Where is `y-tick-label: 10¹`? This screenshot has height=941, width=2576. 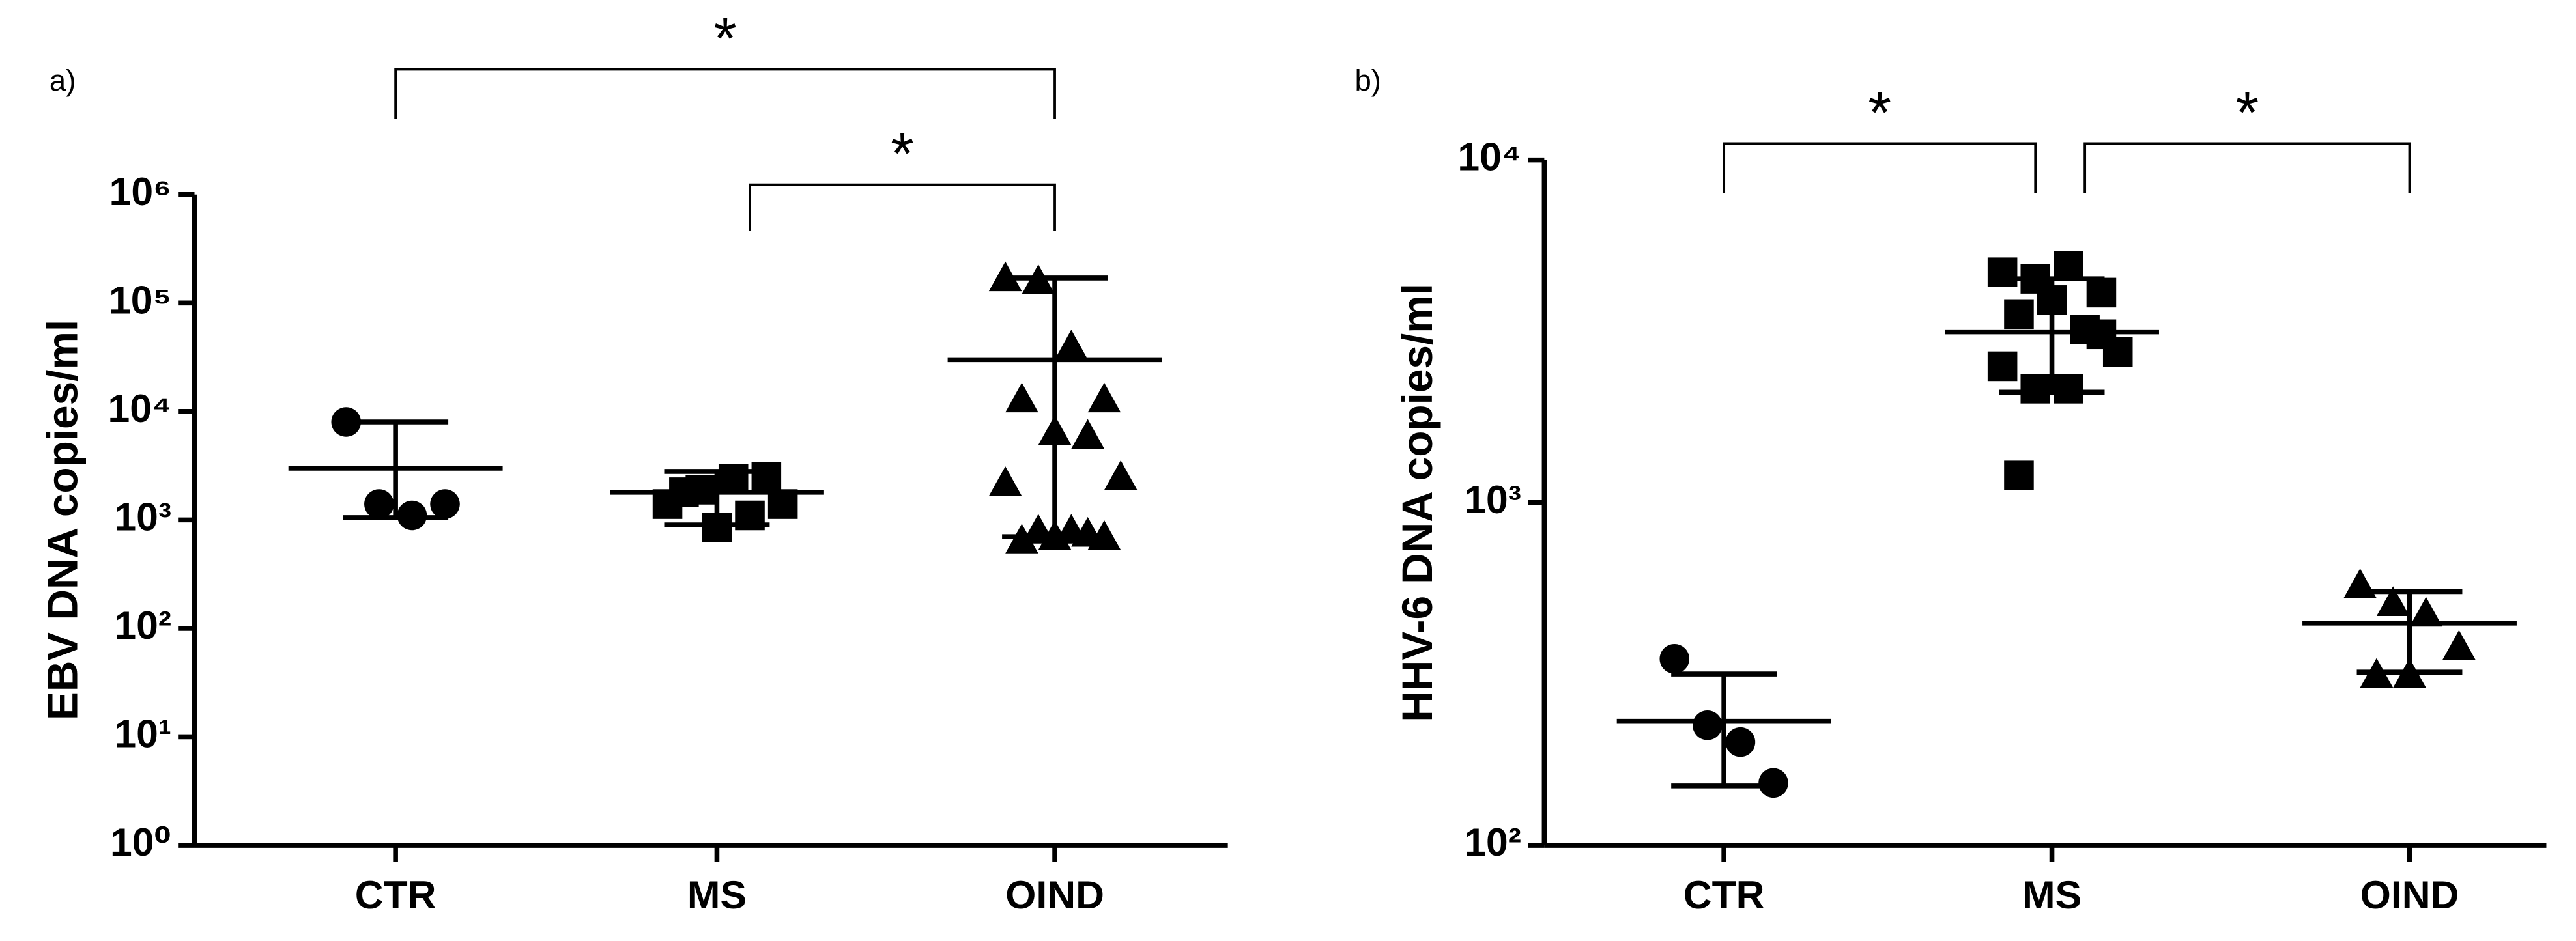 y-tick-label: 10¹ is located at coordinates (142, 734).